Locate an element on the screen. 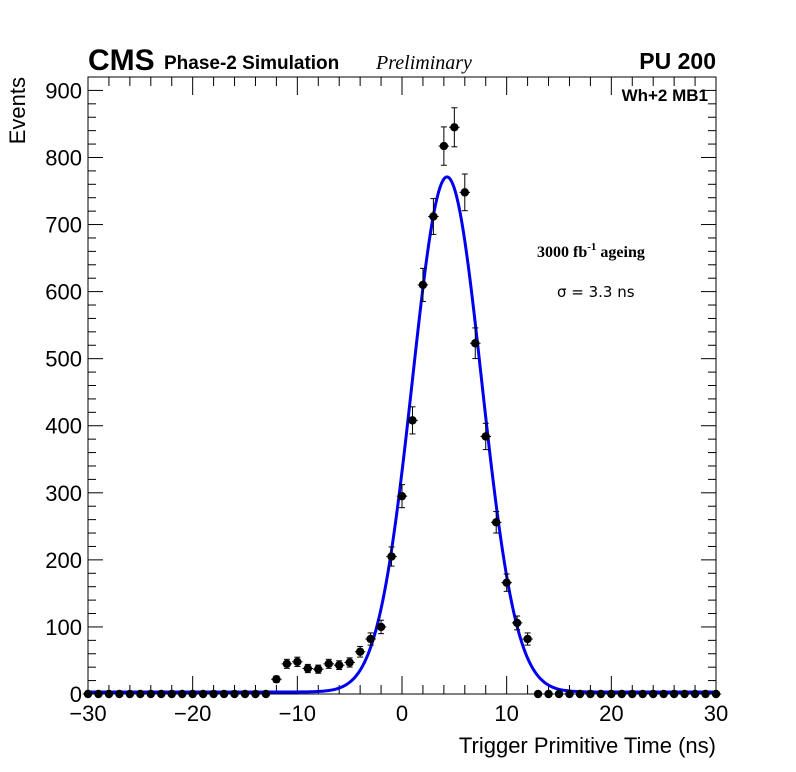 This screenshot has height=772, width=796. y-tick-label: 500 is located at coordinates (63, 359).